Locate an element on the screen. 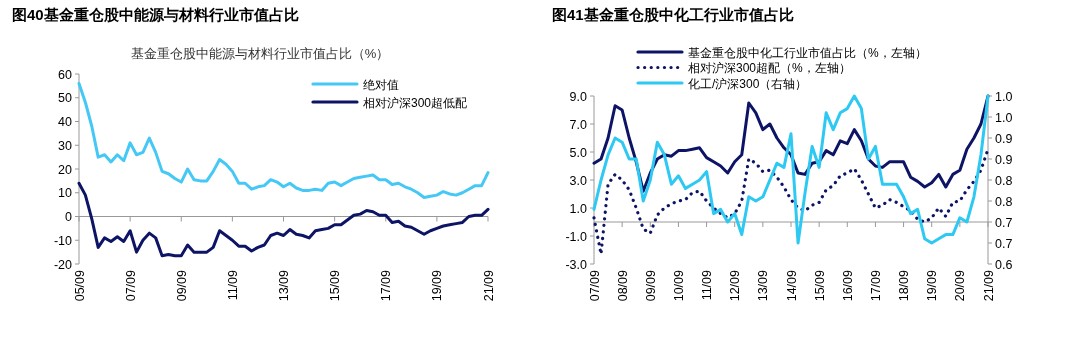  x-tick-label: 10/09 is located at coordinates (678, 285).